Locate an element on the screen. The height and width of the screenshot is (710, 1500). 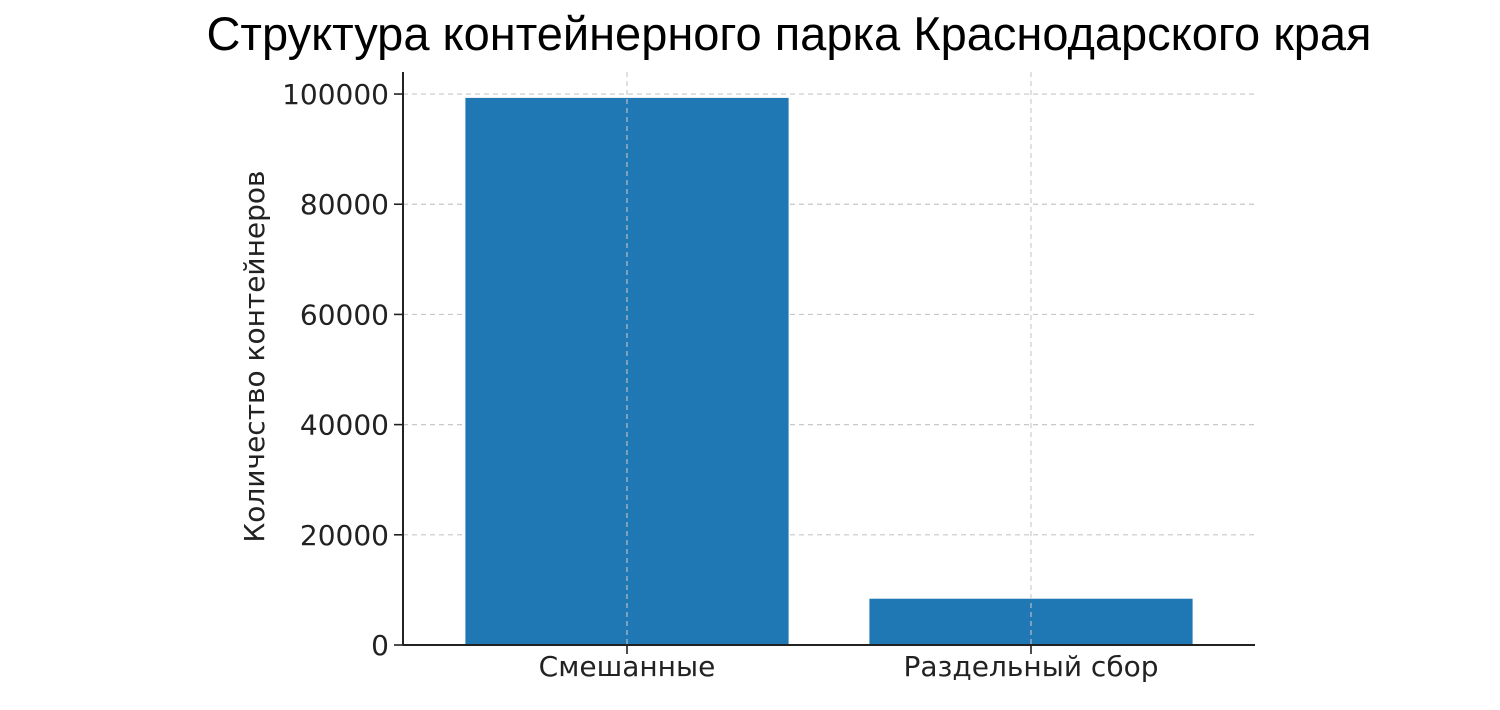
y-tick-label: 80000 is located at coordinates (344, 204).